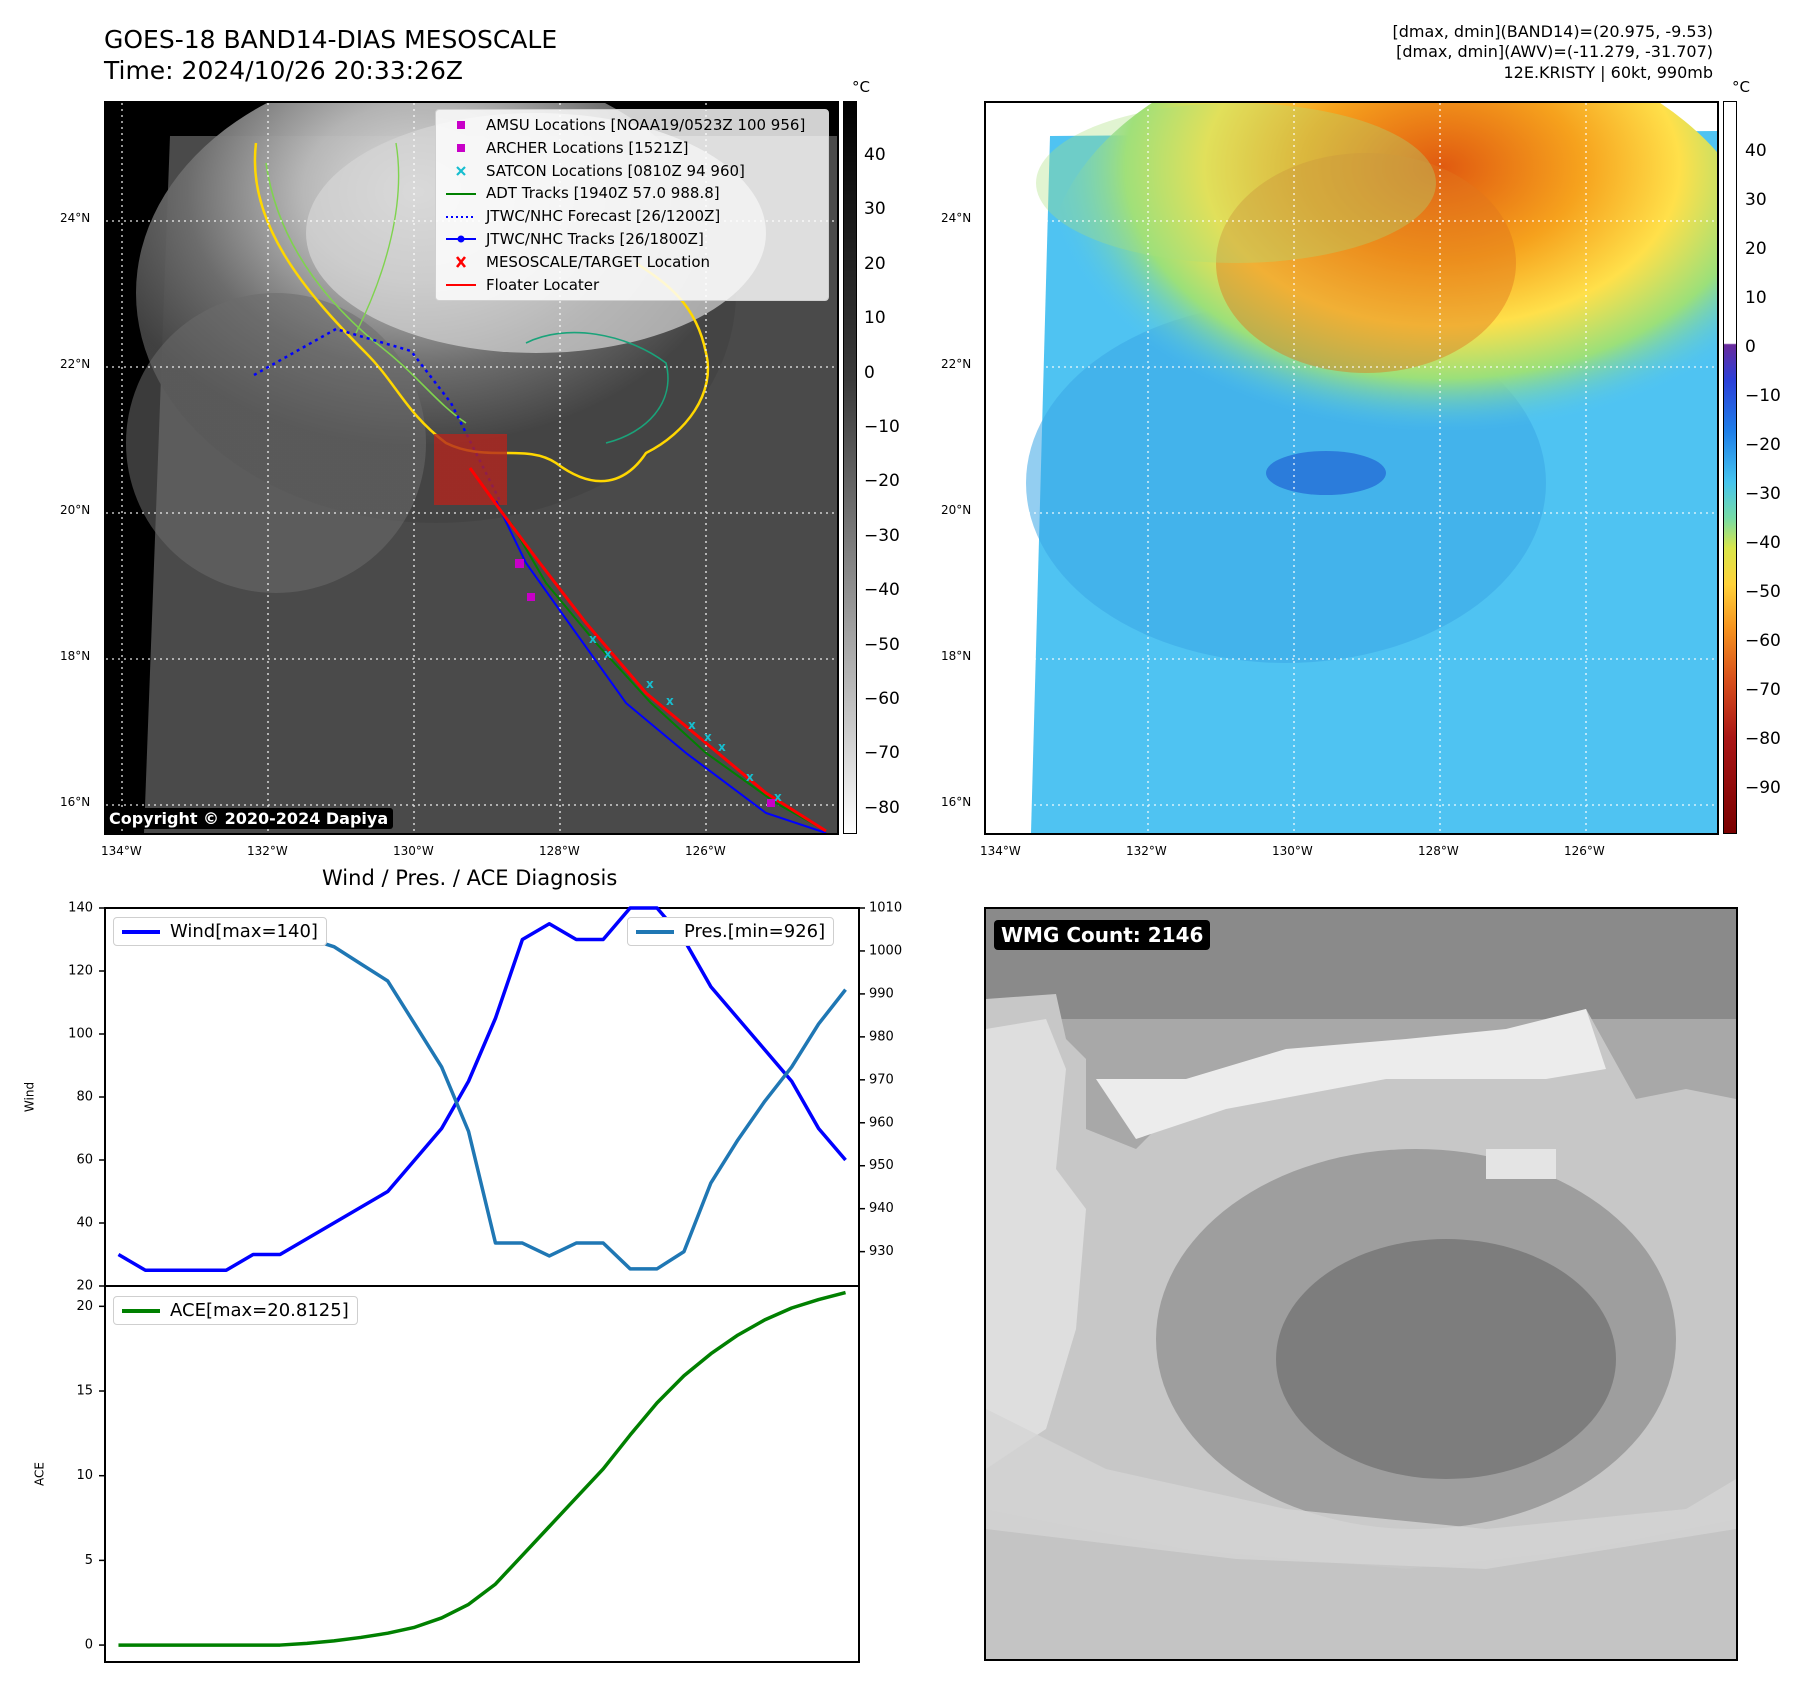  I want to click on ace-plot-frame, so click(482, 1474).